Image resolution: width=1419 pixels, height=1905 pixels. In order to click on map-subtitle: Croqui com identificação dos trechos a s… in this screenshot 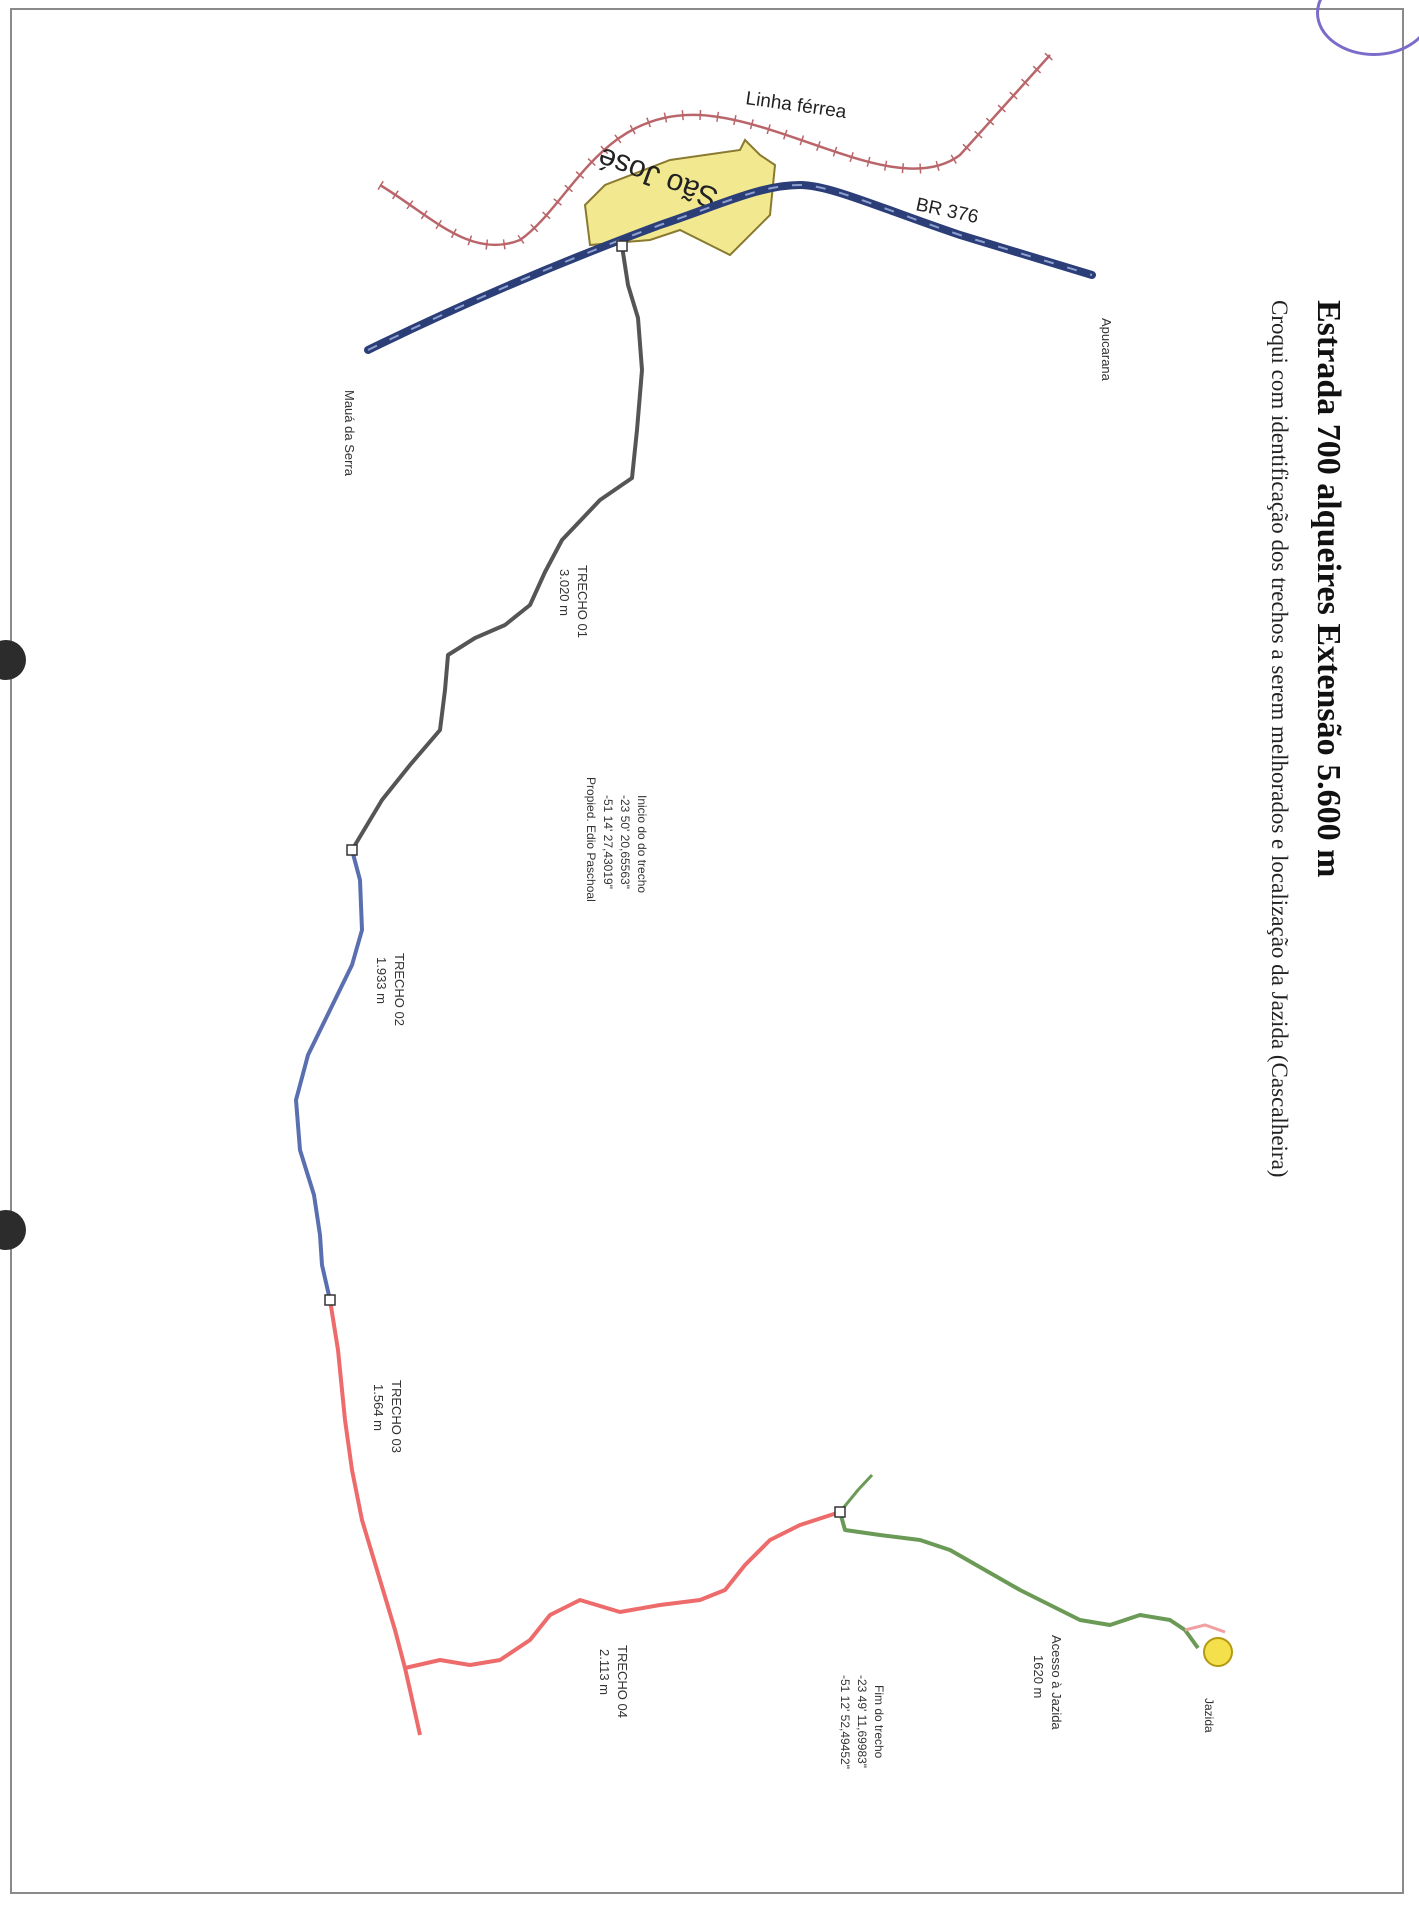, I will do `click(1279, 738)`.